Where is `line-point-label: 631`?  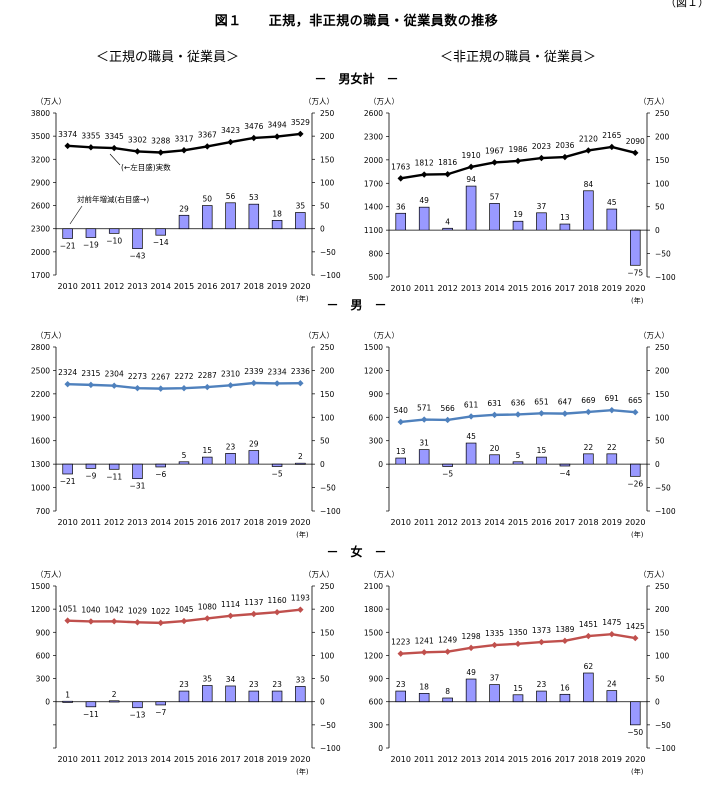
line-point-label: 631 is located at coordinates (494, 403).